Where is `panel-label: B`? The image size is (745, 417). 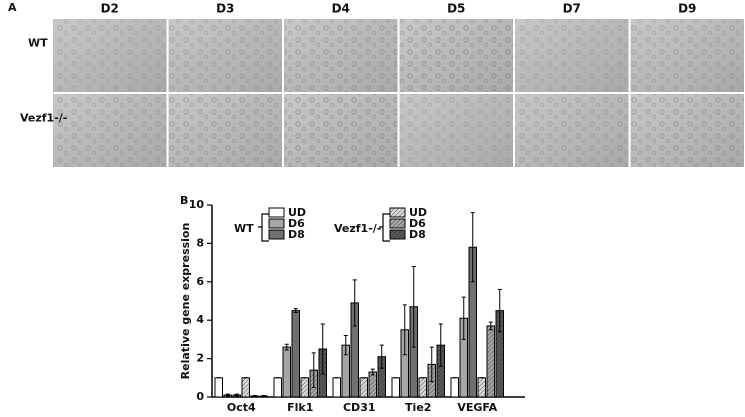
panel-label: B is located at coordinates (184, 200).